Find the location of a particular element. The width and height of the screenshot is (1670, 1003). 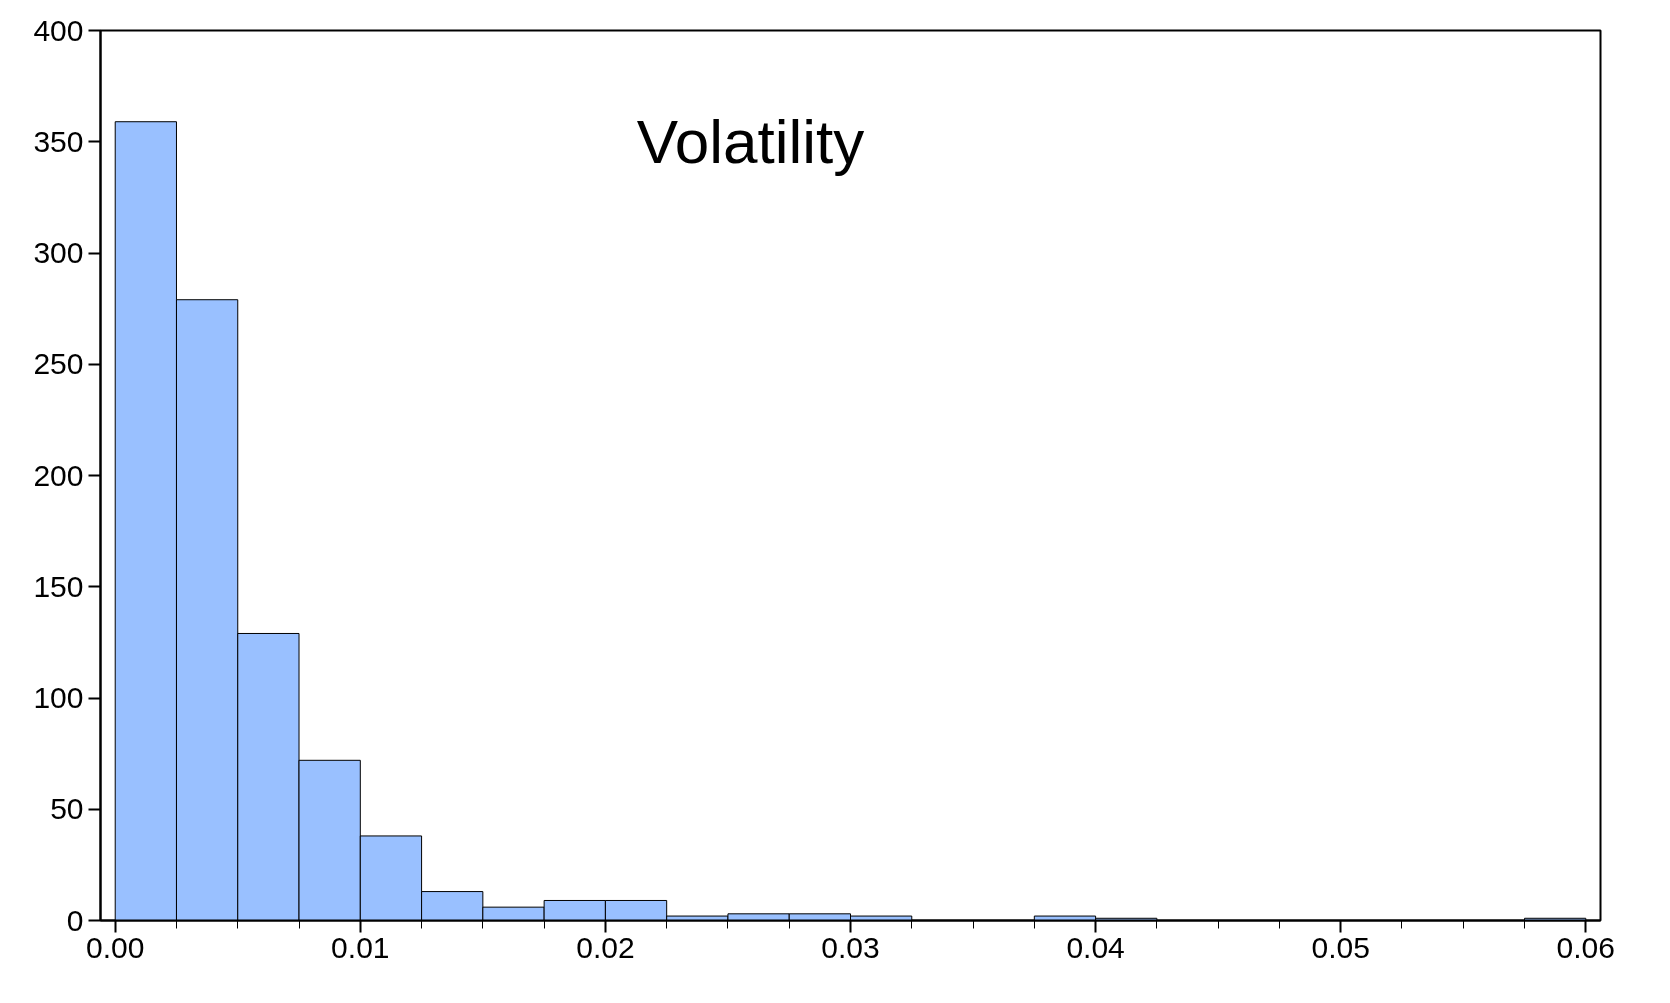

y-tick-label: 150 is located at coordinates (58, 586).